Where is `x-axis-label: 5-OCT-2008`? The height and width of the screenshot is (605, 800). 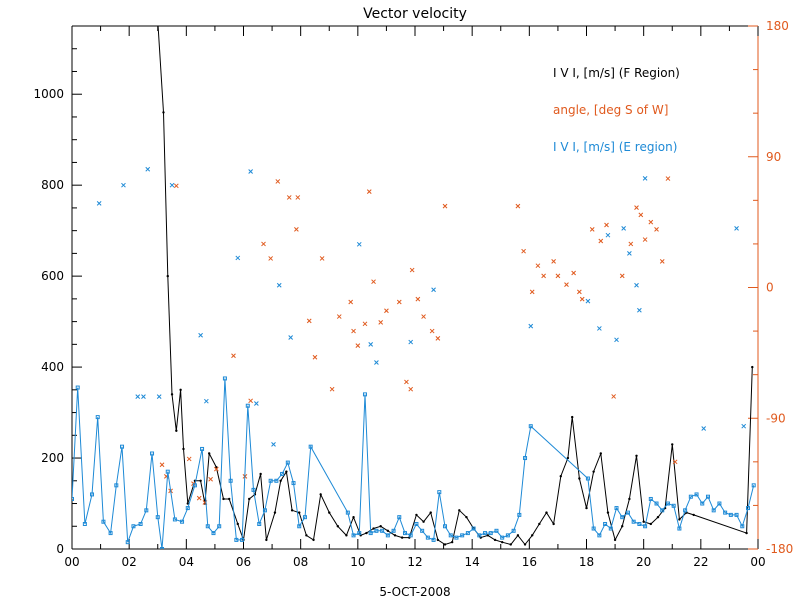 x-axis-label: 5-OCT-2008 is located at coordinates (414, 592).